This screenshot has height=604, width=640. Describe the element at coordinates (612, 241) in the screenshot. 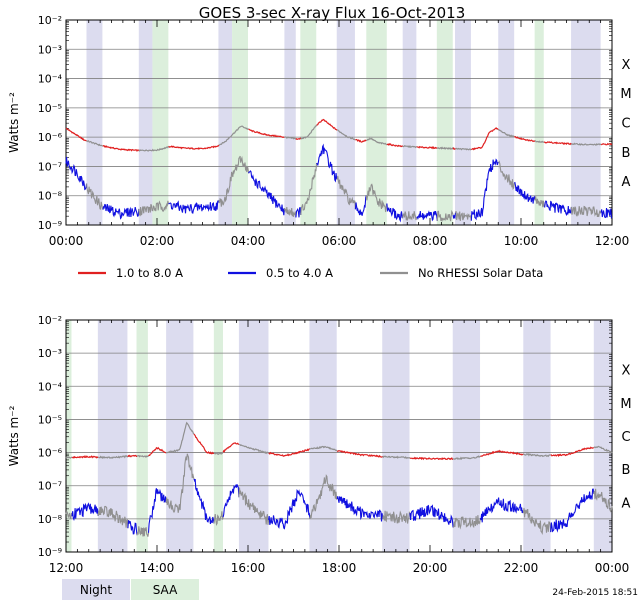

I see `top-x-tick-label: 12:00` at that location.